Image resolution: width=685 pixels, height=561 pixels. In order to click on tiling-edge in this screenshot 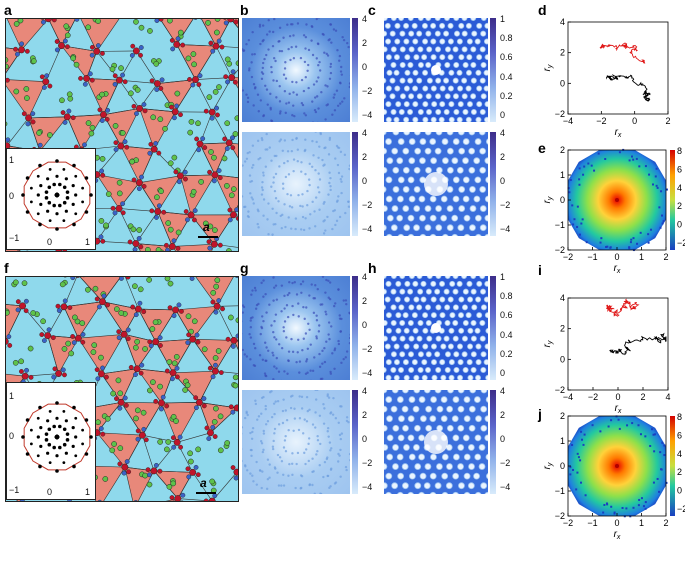, I will do `click(227, 306)`.